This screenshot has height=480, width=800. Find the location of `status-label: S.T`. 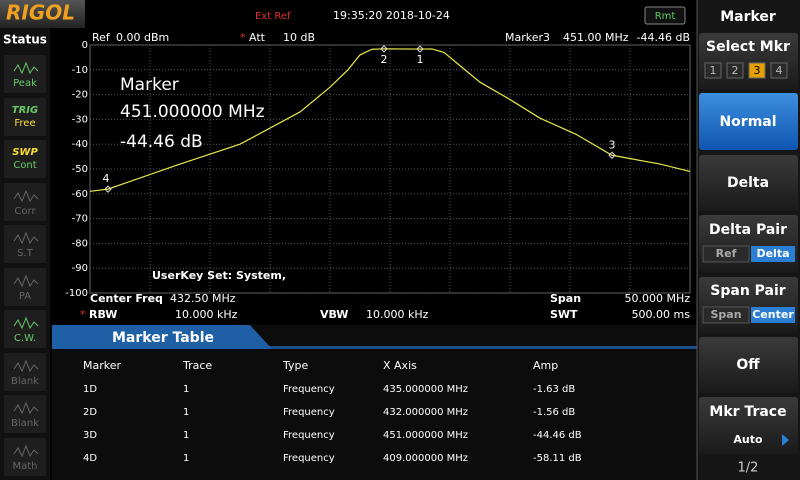

status-label: S.T is located at coordinates (25, 253).